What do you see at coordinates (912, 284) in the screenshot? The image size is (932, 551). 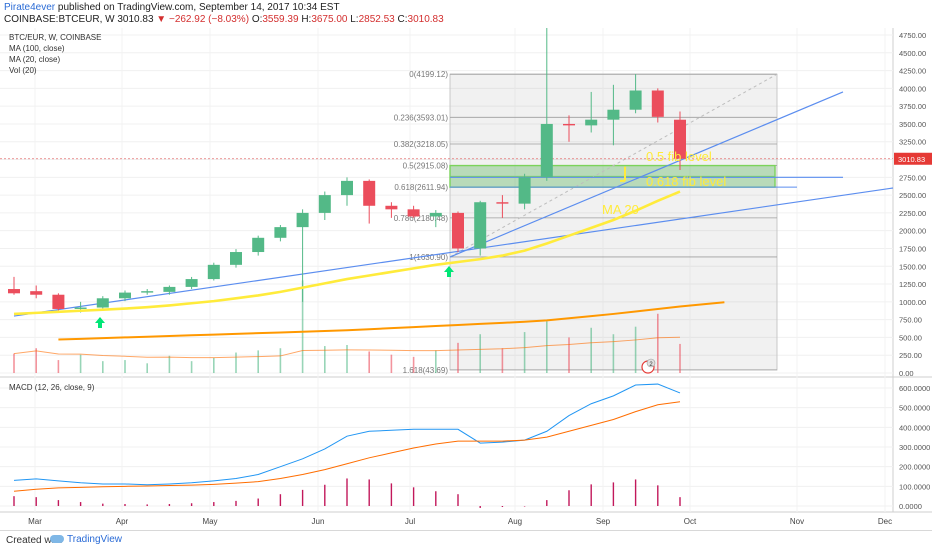 I see `price-axis-tick-label: 1250.00` at bounding box center [912, 284].